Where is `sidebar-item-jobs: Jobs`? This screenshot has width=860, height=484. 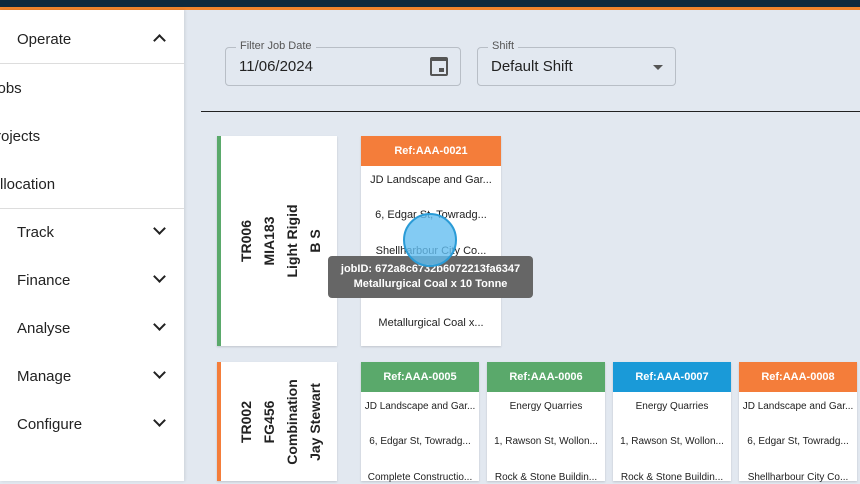 sidebar-item-jobs: Jobs is located at coordinates (92, 88).